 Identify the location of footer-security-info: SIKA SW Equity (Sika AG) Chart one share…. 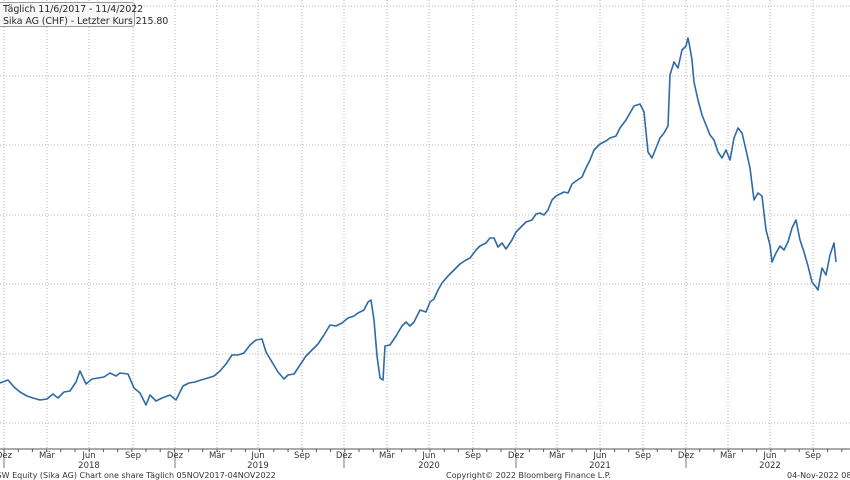
(138, 475).